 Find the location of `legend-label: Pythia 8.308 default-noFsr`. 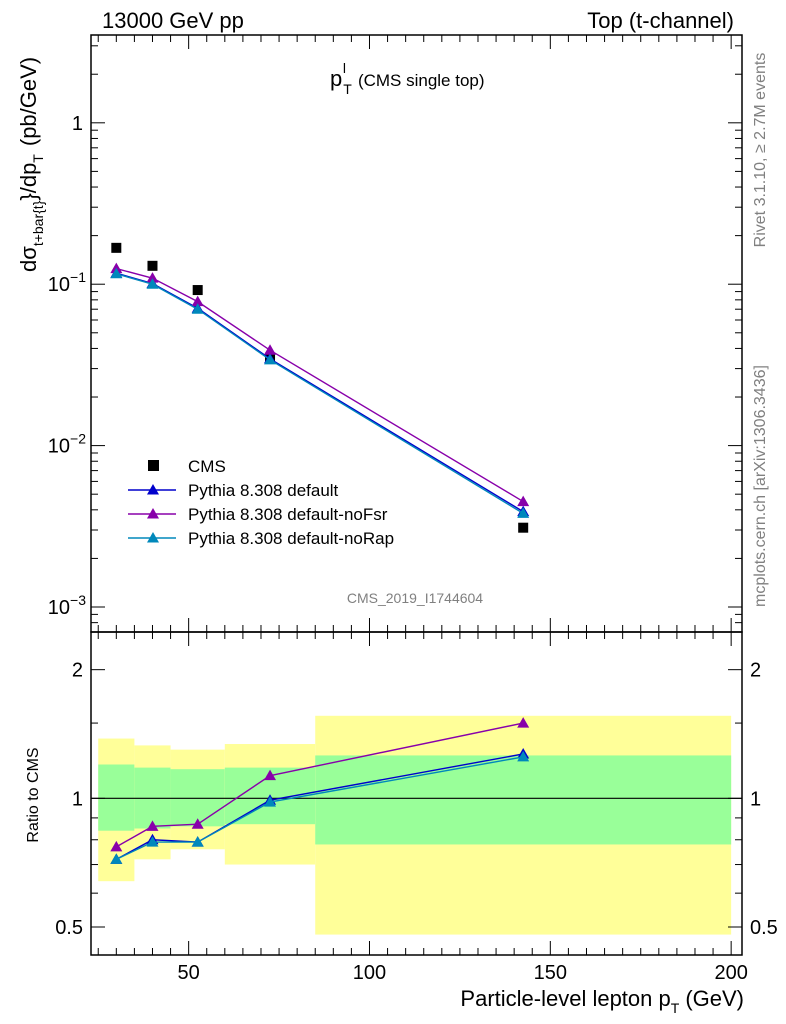

legend-label: Pythia 8.308 default-noFsr is located at coordinates (288, 514).